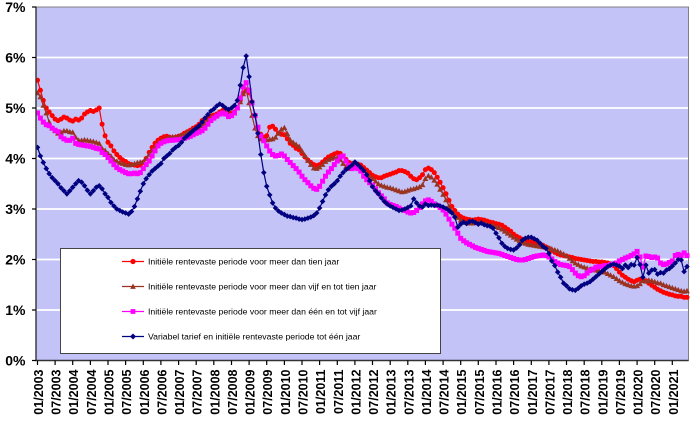  I want to click on svg-text: 01/2012, so click(356, 391).